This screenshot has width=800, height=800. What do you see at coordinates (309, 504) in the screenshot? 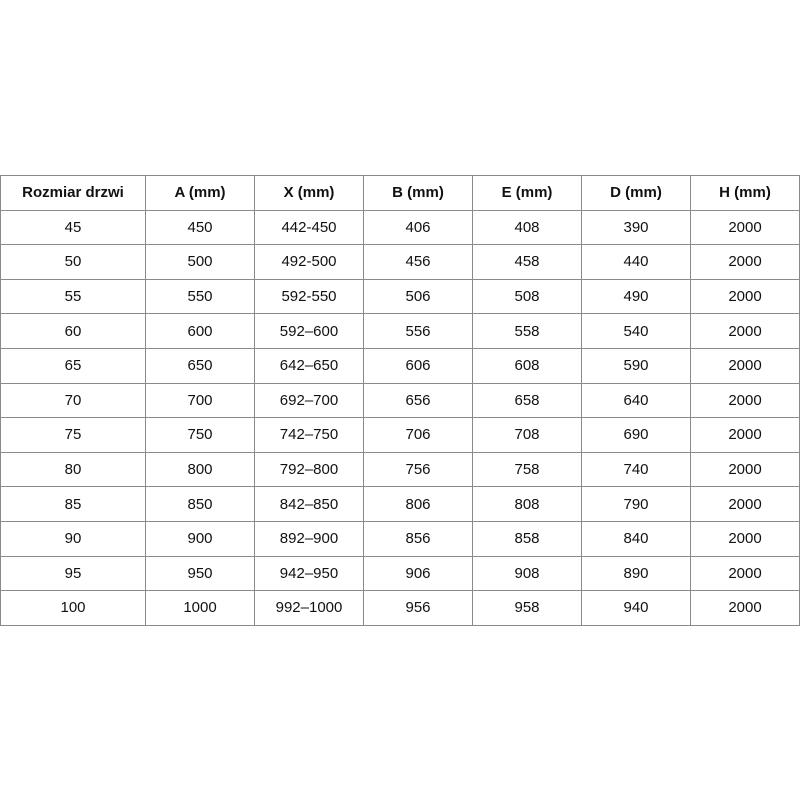
I see `table-cell: 842–850` at bounding box center [309, 504].